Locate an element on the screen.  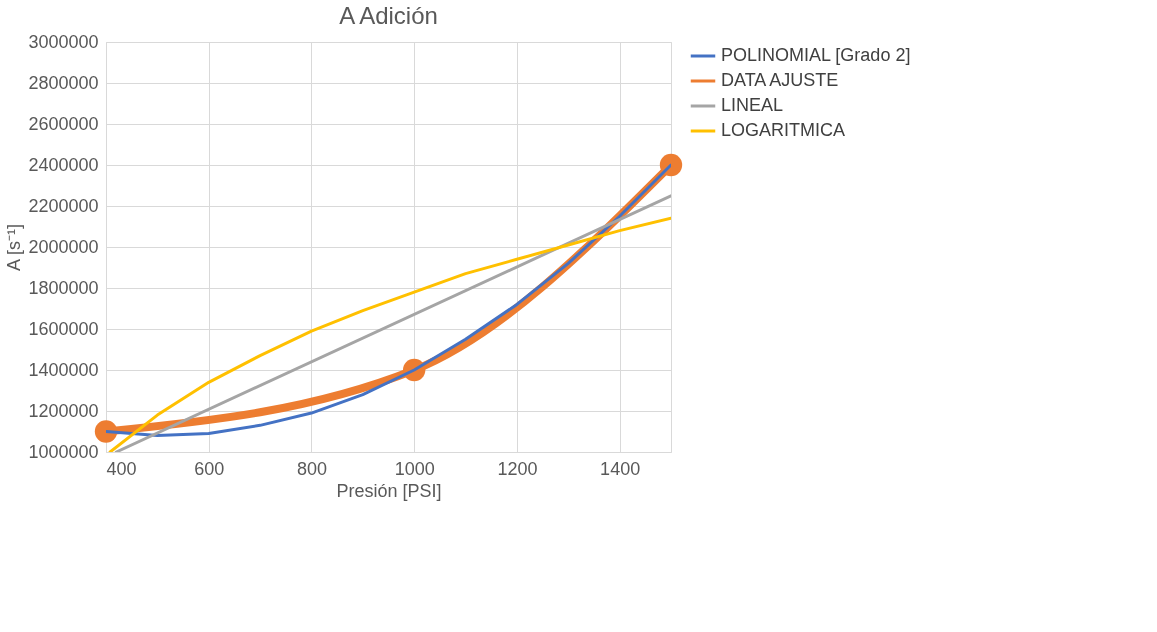
y-tick-label: 1600000 is located at coordinates (63, 328).